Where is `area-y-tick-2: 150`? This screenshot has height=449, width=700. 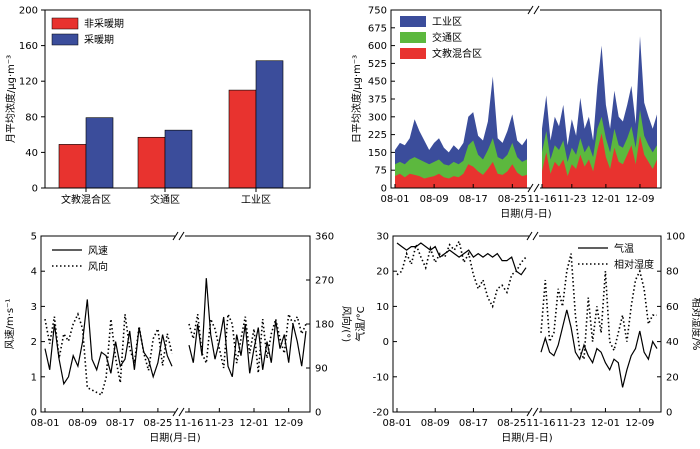 area-y-tick-2: 150 is located at coordinates (377, 153).